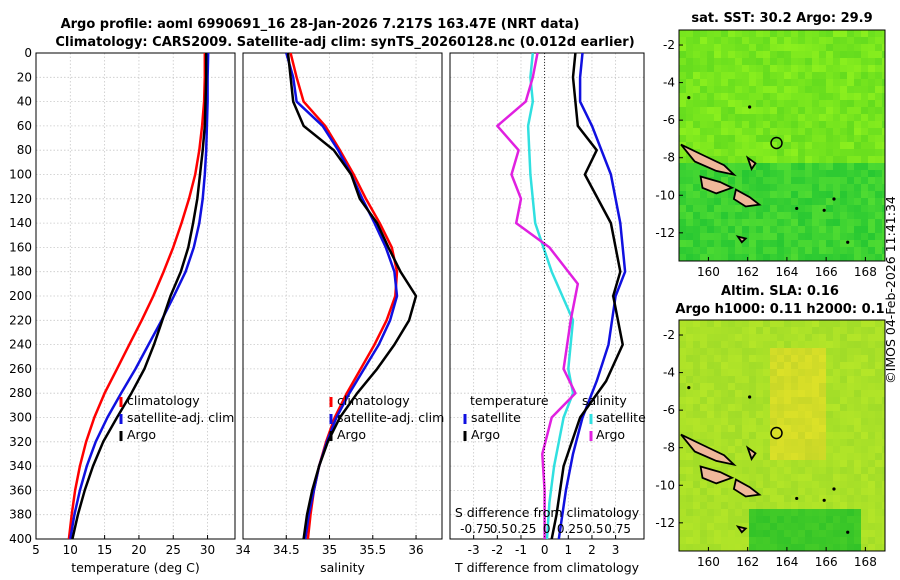 The height and width of the screenshot is (580, 900). Describe the element at coordinates (20, 539) in the screenshot. I see `y-tick-label: 400` at that location.